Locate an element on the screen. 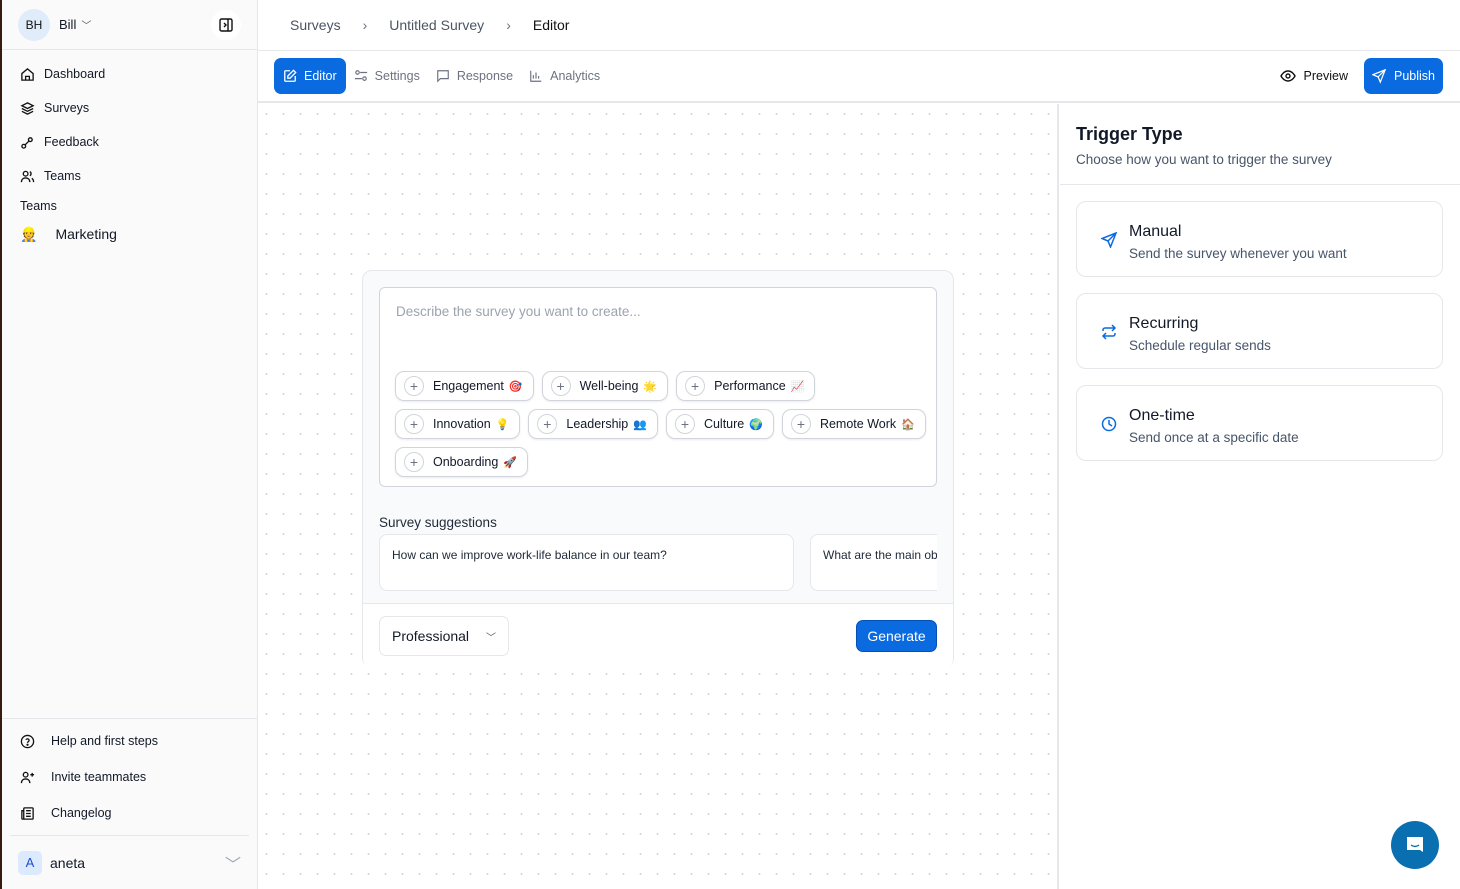 This screenshot has width=1460, height=889. chevron-right-icon: › is located at coordinates (508, 25).